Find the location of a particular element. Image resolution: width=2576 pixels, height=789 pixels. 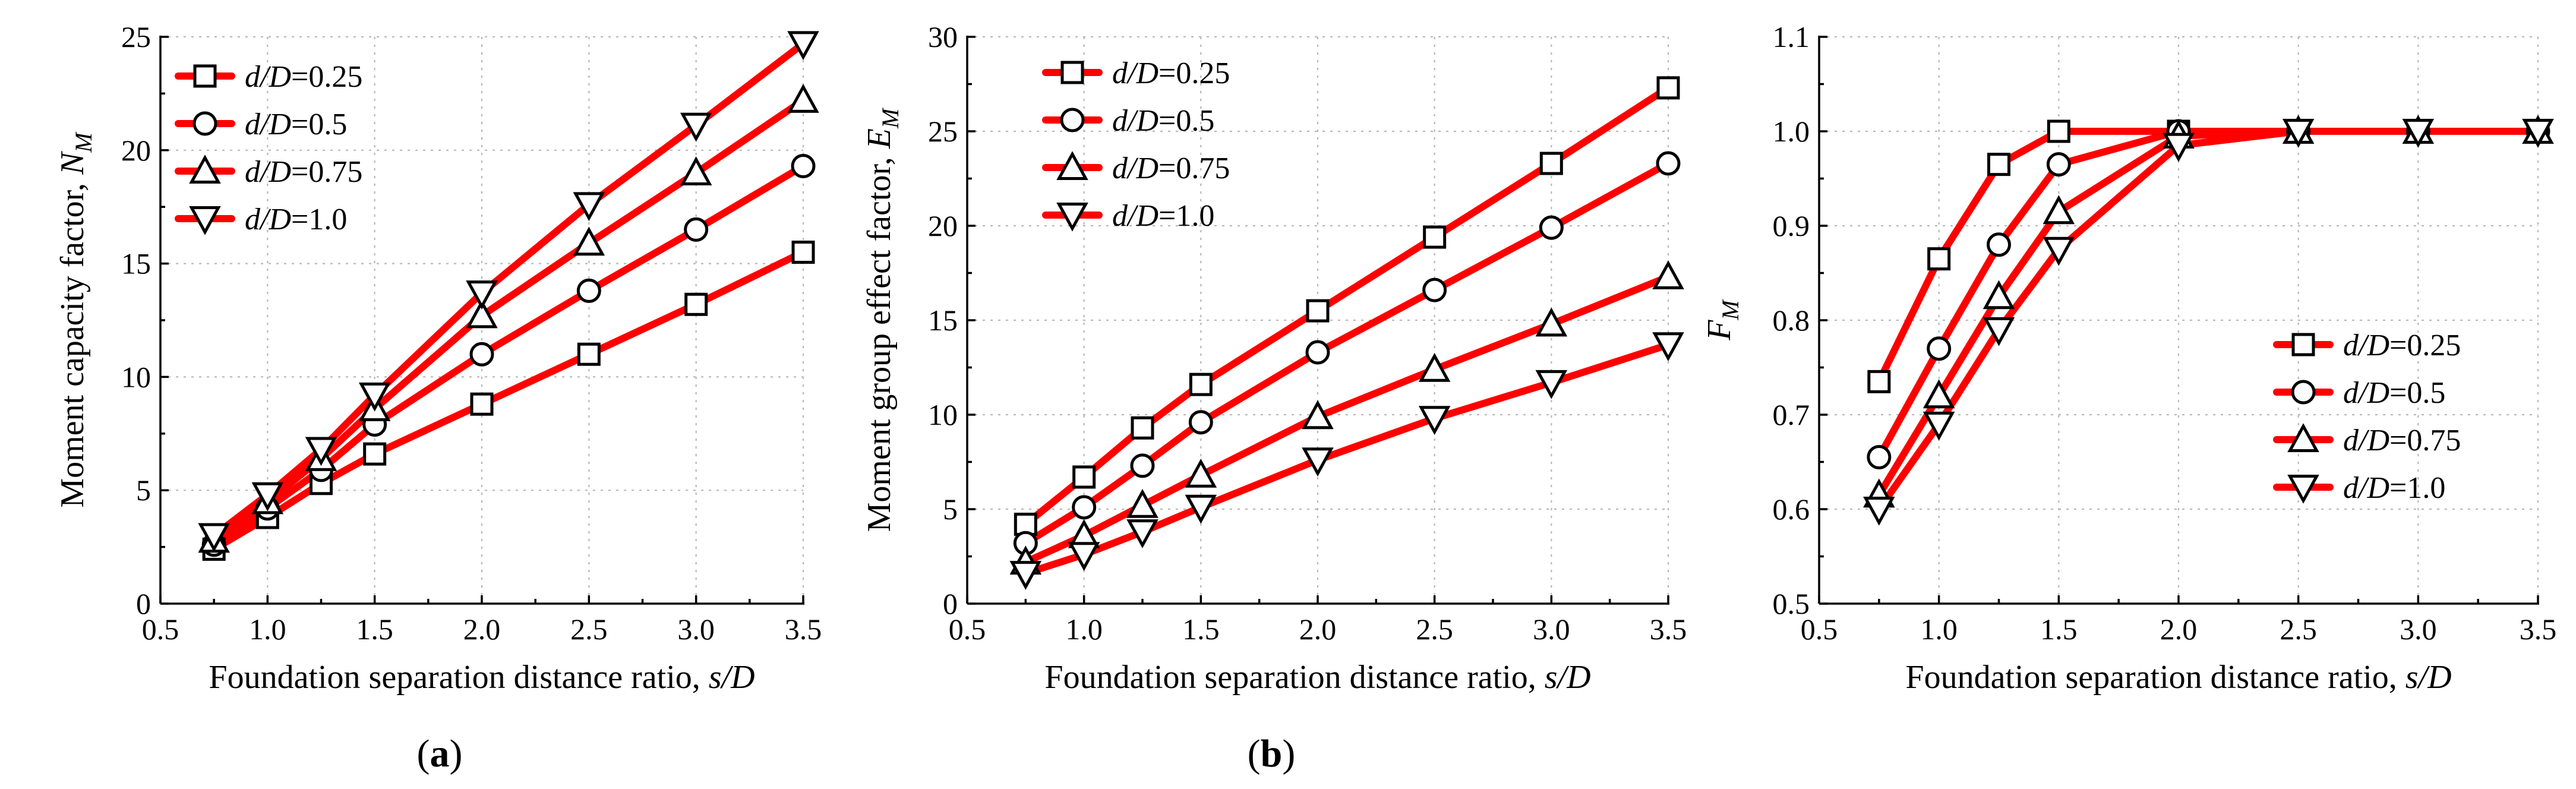

legend-label: d/D=0.5 is located at coordinates (296, 124).